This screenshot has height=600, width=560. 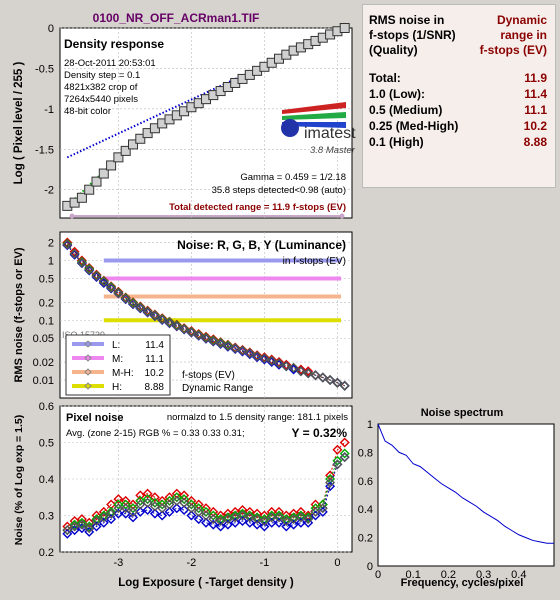 I want to click on noise-ylabel: RMS noise (f-stops or EV), so click(x=19, y=314).